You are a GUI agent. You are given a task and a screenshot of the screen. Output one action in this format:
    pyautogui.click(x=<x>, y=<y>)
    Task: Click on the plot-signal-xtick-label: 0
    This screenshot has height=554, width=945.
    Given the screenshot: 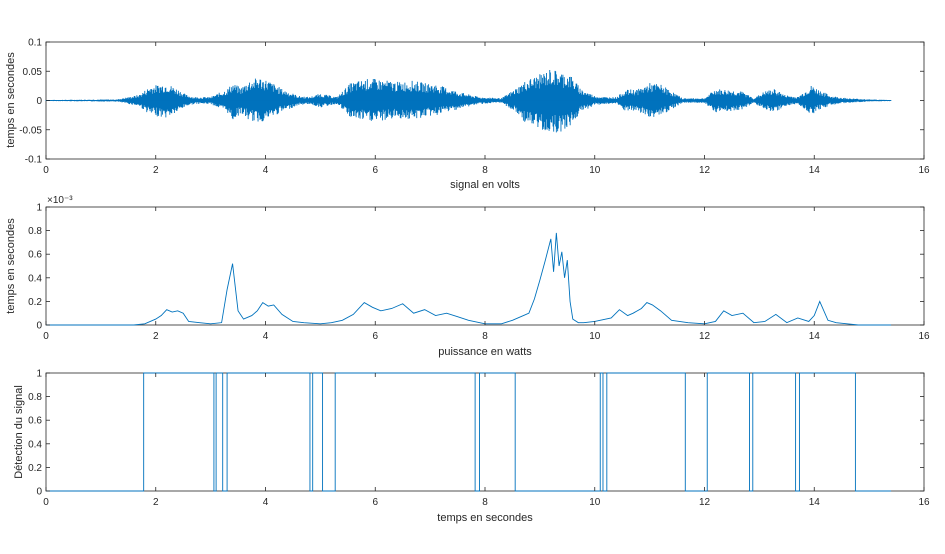 What is the action you would take?
    pyautogui.click(x=46, y=170)
    